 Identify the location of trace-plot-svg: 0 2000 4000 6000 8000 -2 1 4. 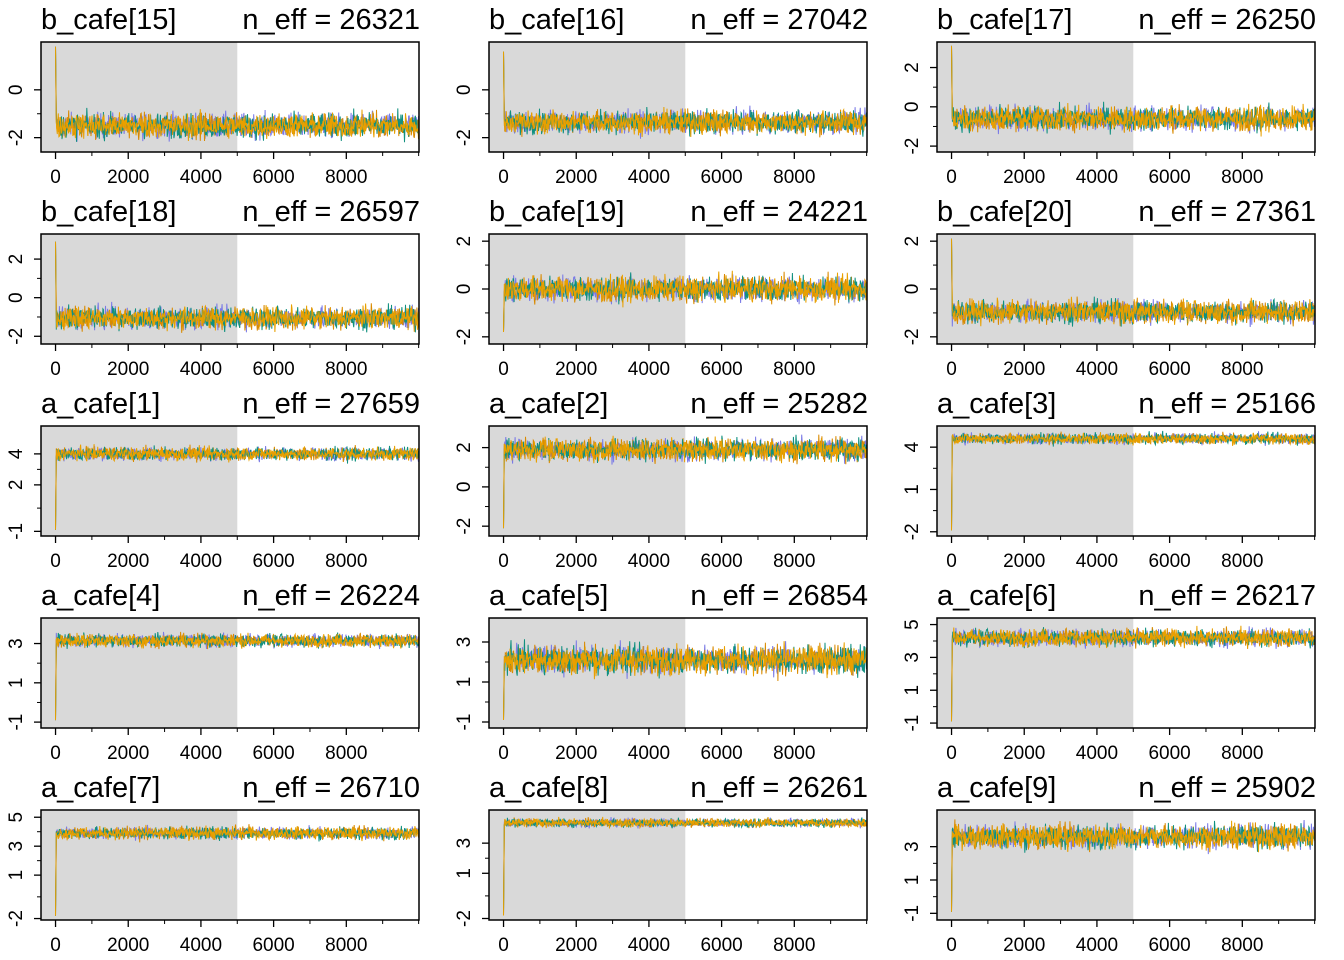
(1109, 498).